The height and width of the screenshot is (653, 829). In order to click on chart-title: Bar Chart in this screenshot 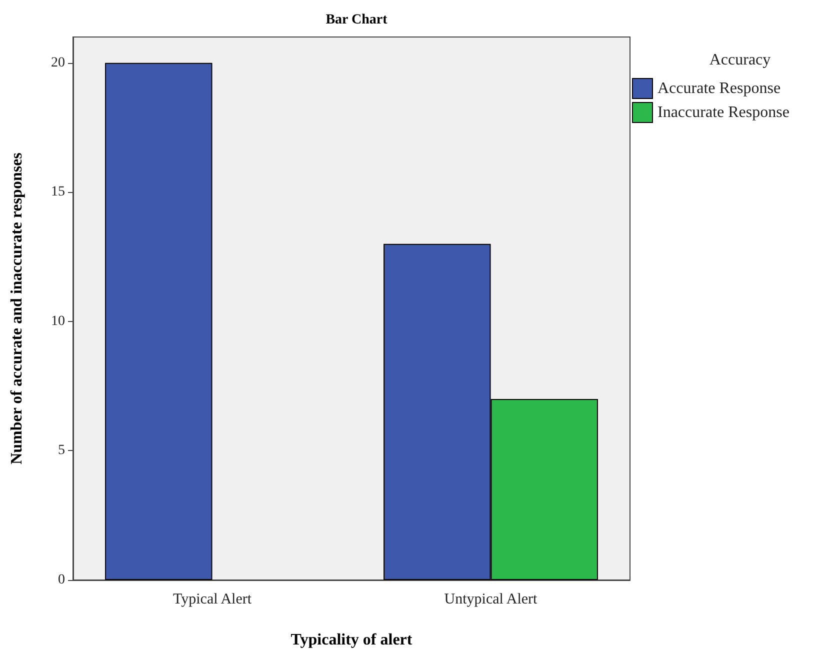, I will do `click(357, 20)`.